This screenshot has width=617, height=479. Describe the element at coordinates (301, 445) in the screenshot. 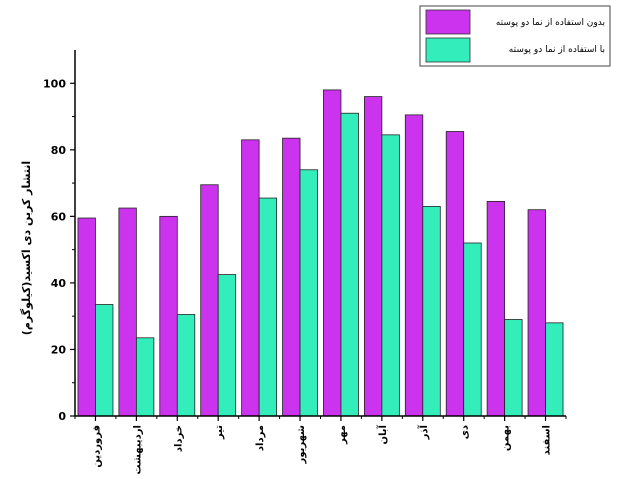

I see `x-tick-label: شهریور` at that location.